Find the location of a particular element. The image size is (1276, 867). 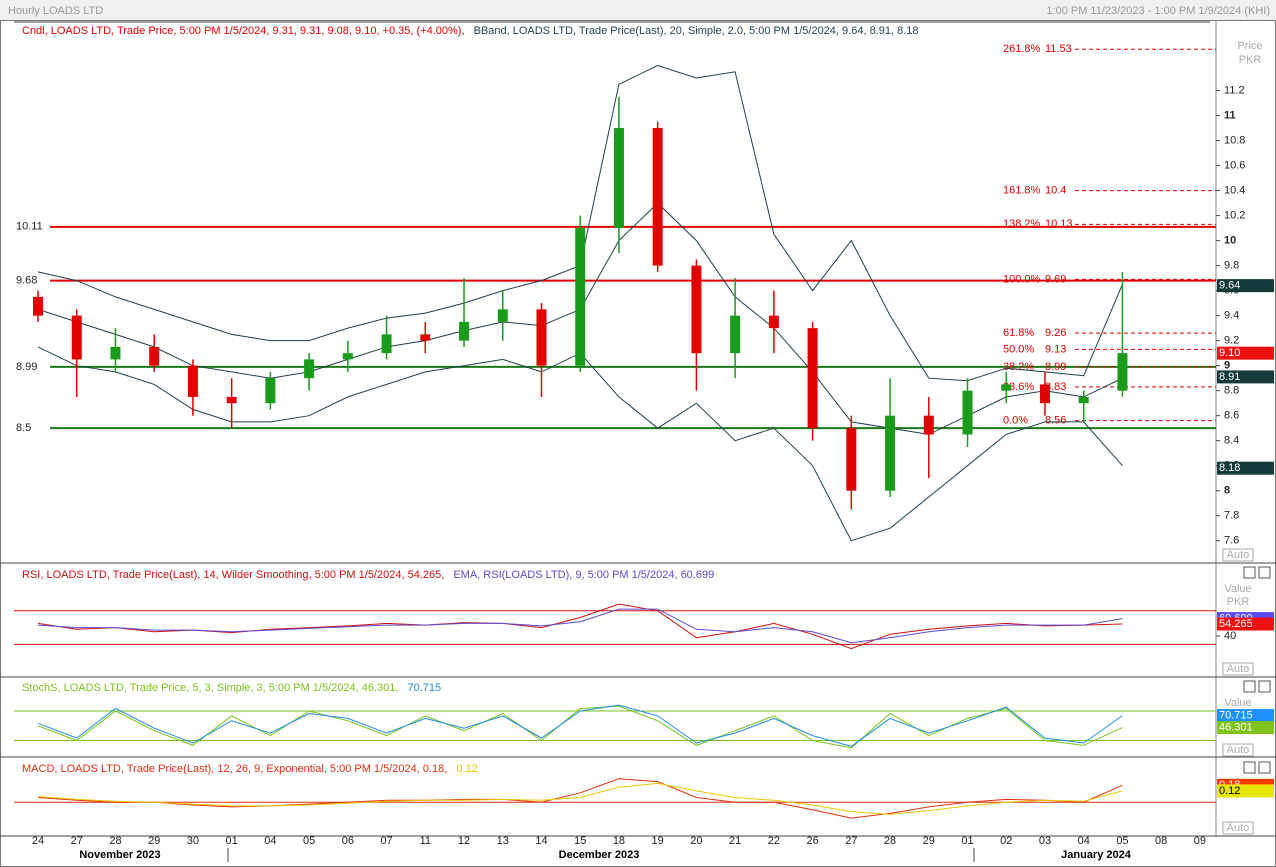

auto-label: Auto is located at coordinates (1238, 750).